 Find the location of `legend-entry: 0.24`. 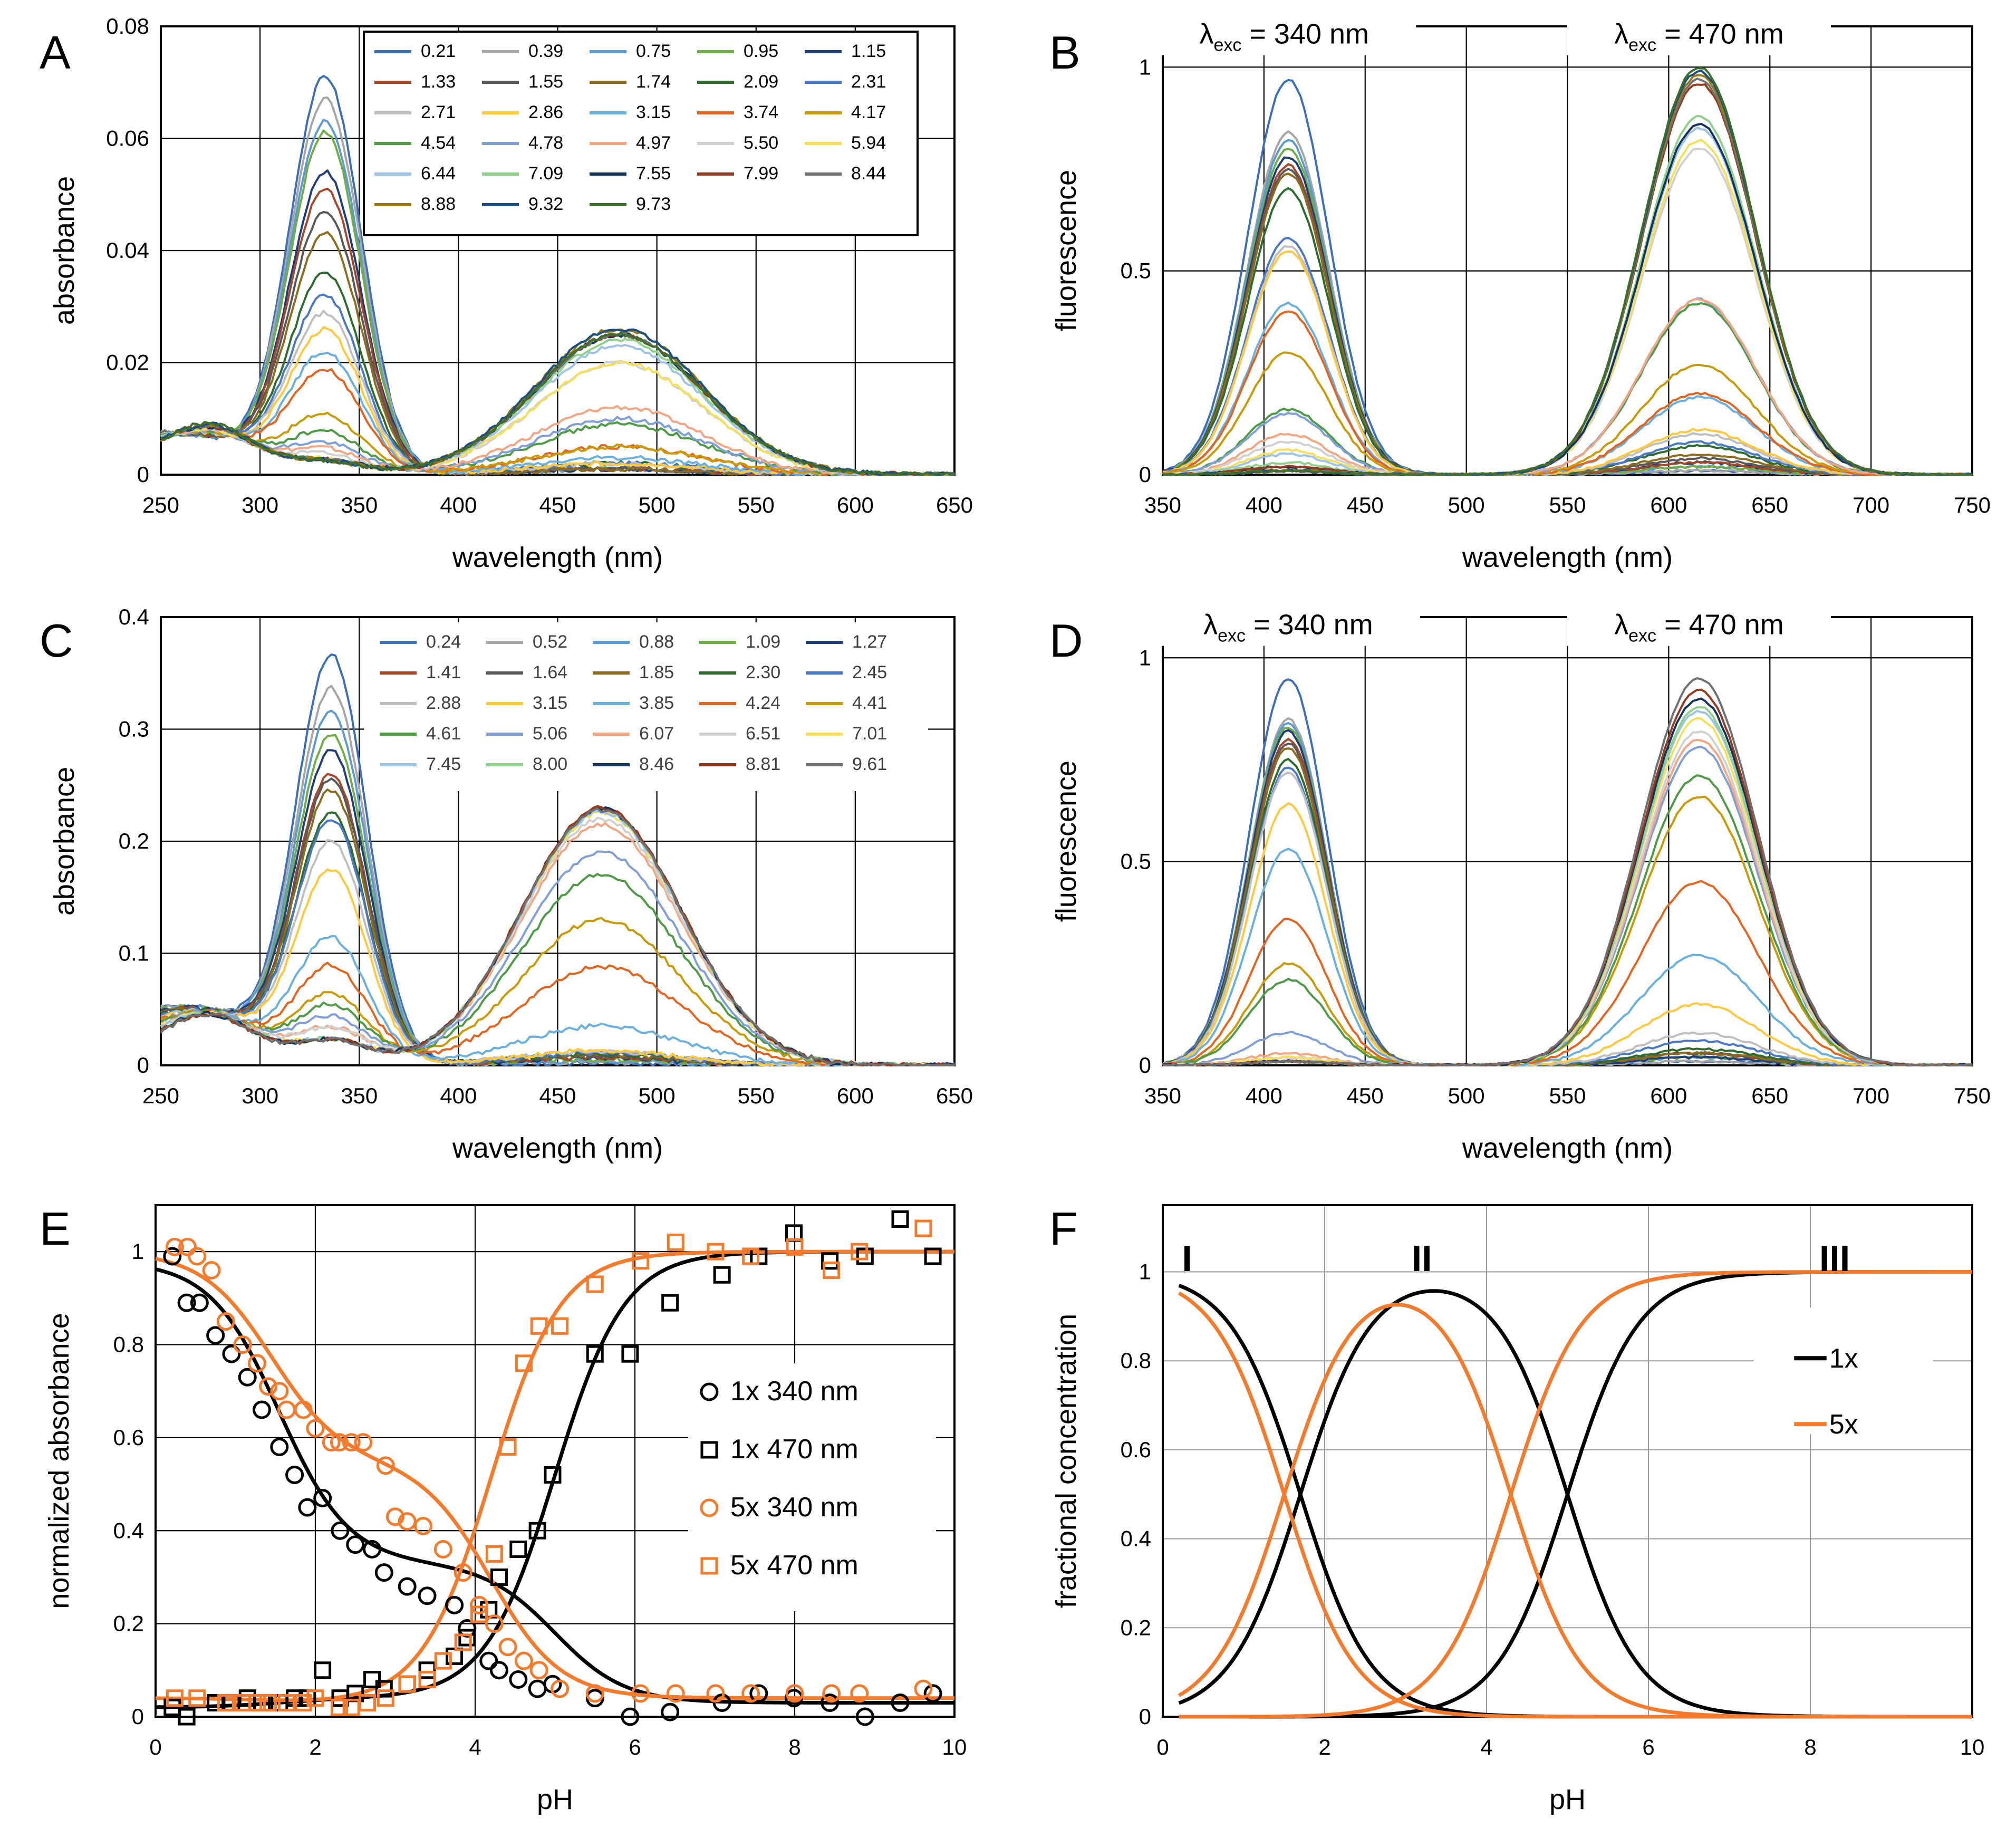

legend-entry: 0.24 is located at coordinates (444, 642).